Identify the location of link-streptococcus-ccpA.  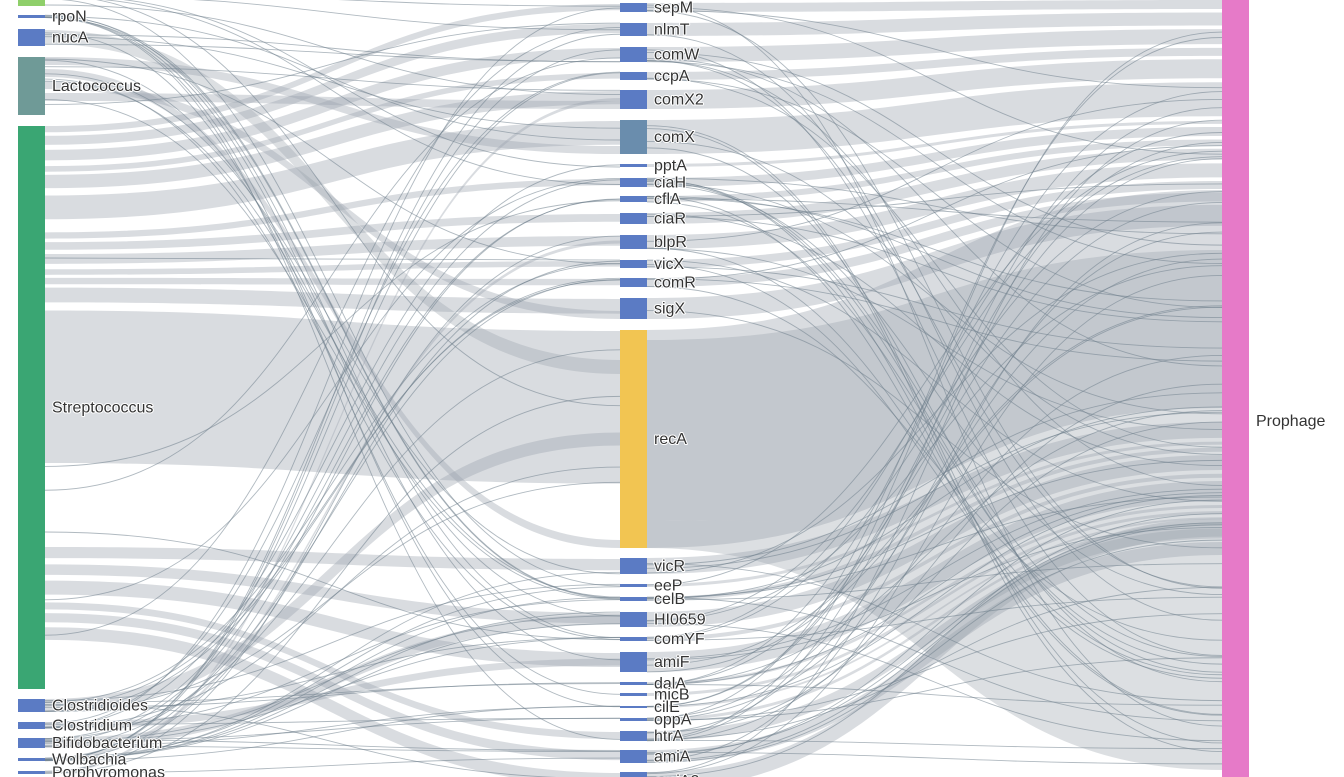
(332, 122).